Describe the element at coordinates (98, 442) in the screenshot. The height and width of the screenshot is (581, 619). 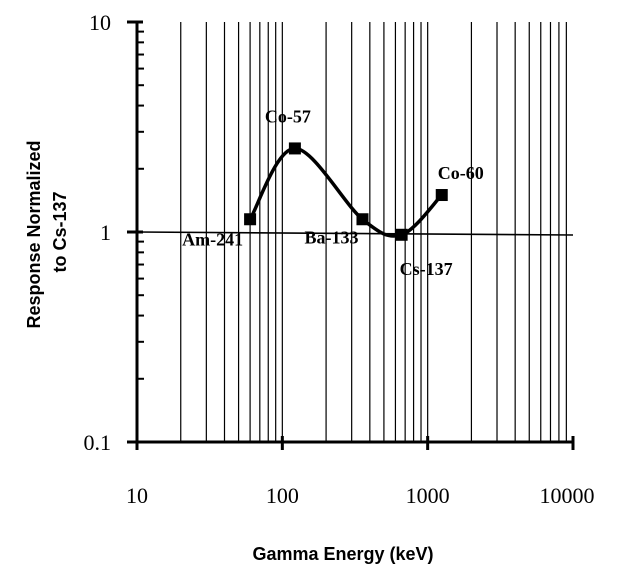
I see `y-tick-label: 0.1` at that location.